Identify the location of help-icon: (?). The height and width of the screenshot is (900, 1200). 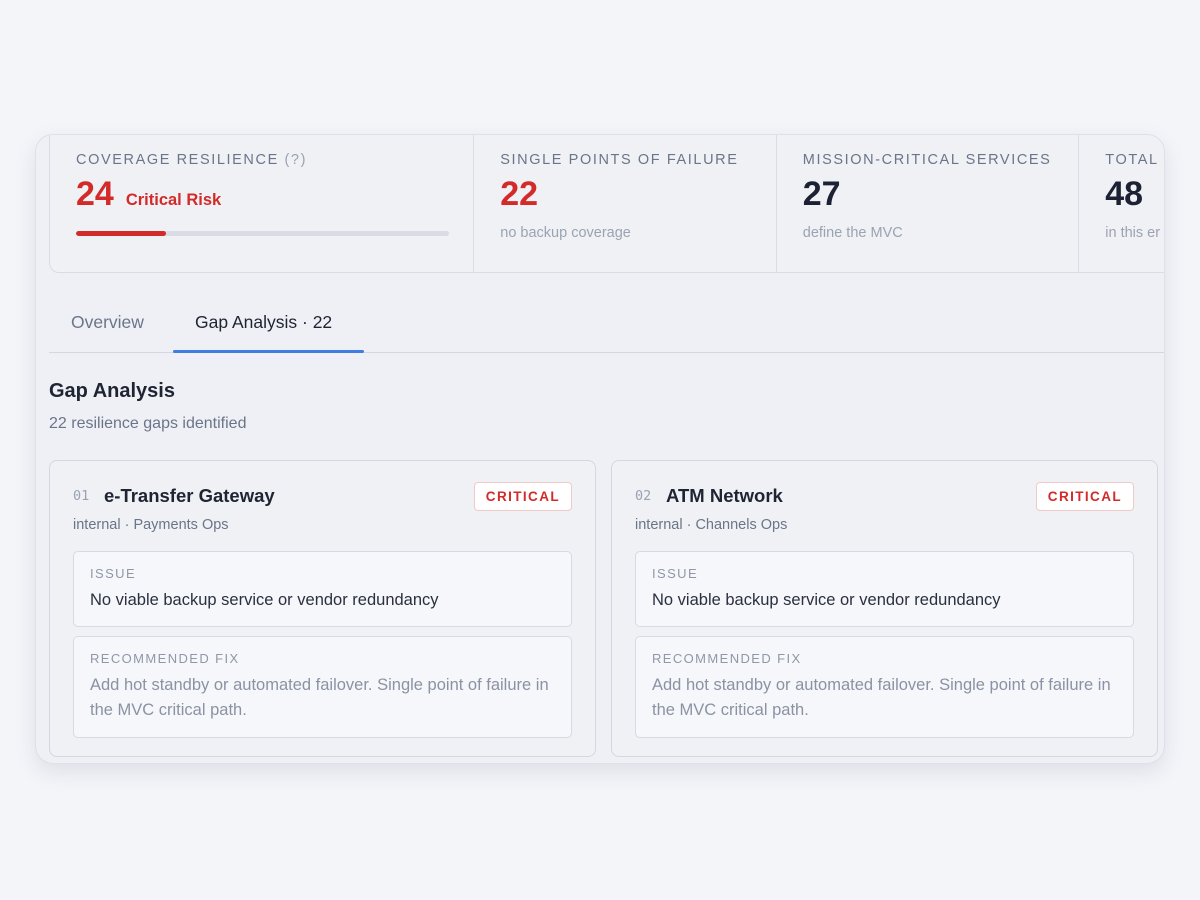
(296, 160).